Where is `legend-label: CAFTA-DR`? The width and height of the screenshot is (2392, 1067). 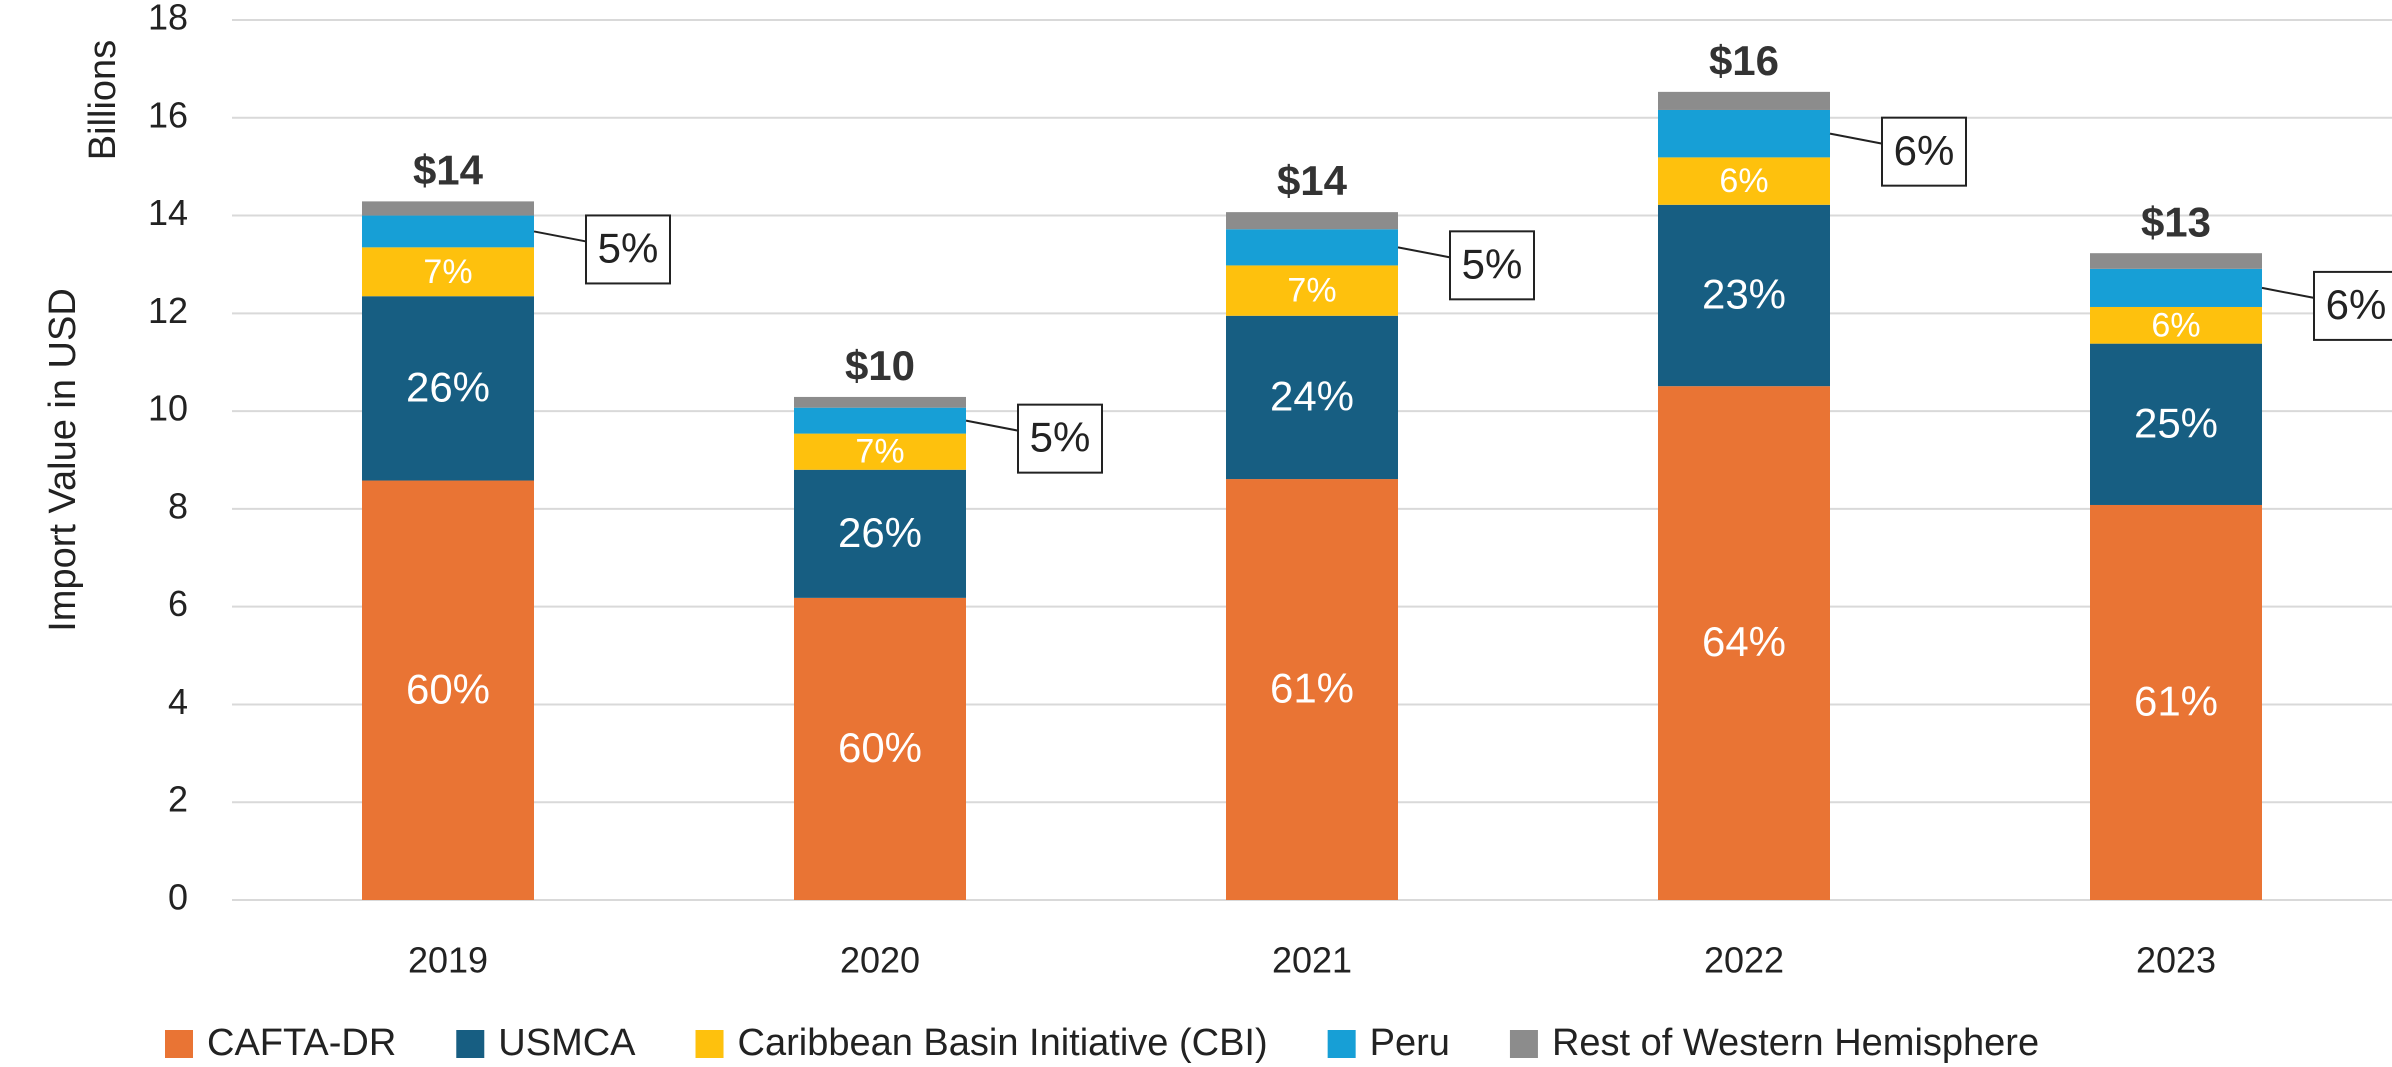 legend-label: CAFTA-DR is located at coordinates (301, 1043).